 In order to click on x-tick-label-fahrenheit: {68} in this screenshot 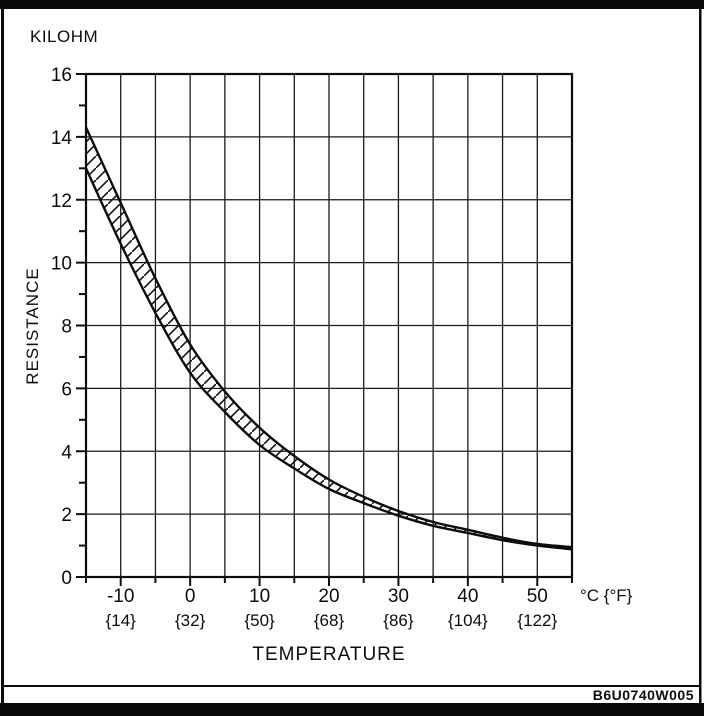, I will do `click(329, 620)`.